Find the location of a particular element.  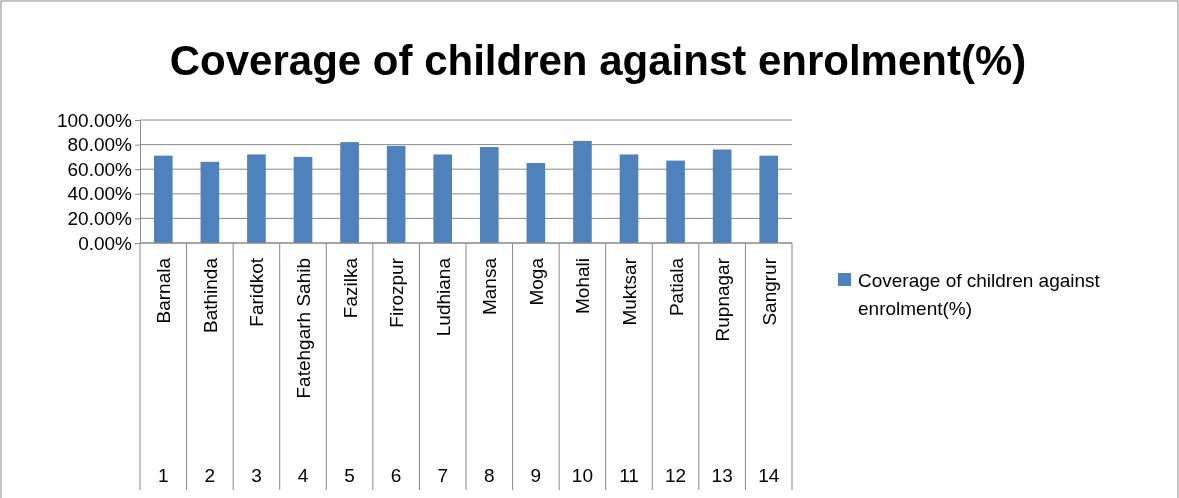

text: 8 is located at coordinates (489, 475).